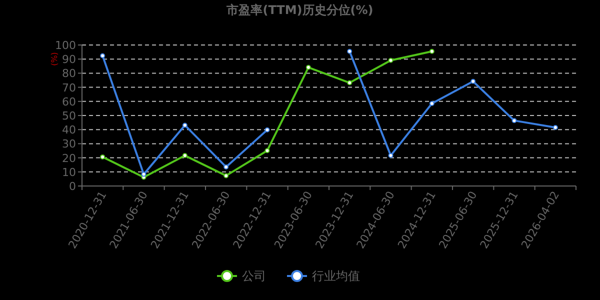 This screenshot has width=600, height=300. What do you see at coordinates (65, 45) in the screenshot?
I see `y-tick-label: 100` at bounding box center [65, 45].